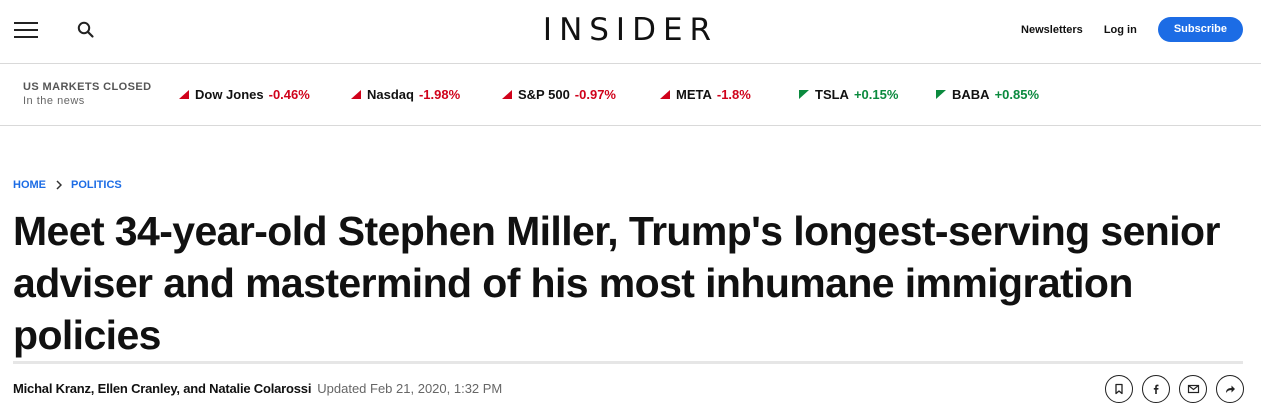  I want to click on share-button, so click(1230, 389).